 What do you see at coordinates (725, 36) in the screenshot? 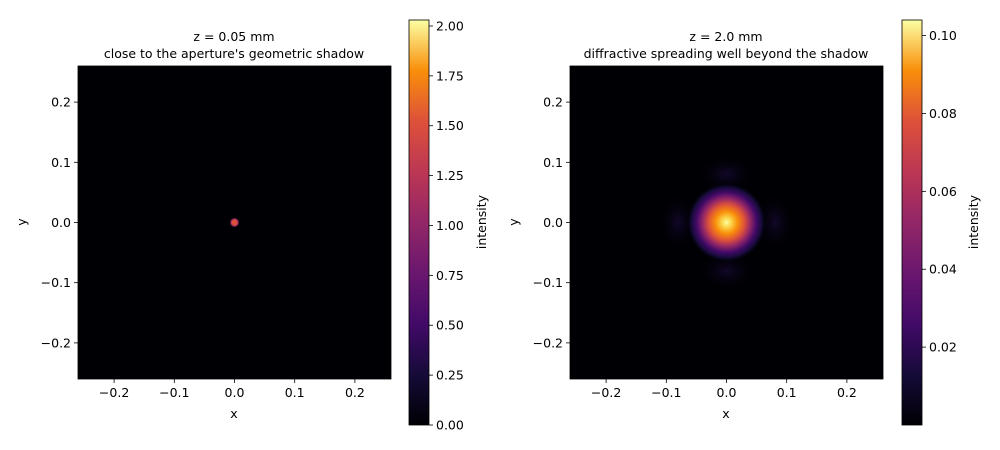
I see `panel-title-line1: z = 2.0 mm` at bounding box center [725, 36].